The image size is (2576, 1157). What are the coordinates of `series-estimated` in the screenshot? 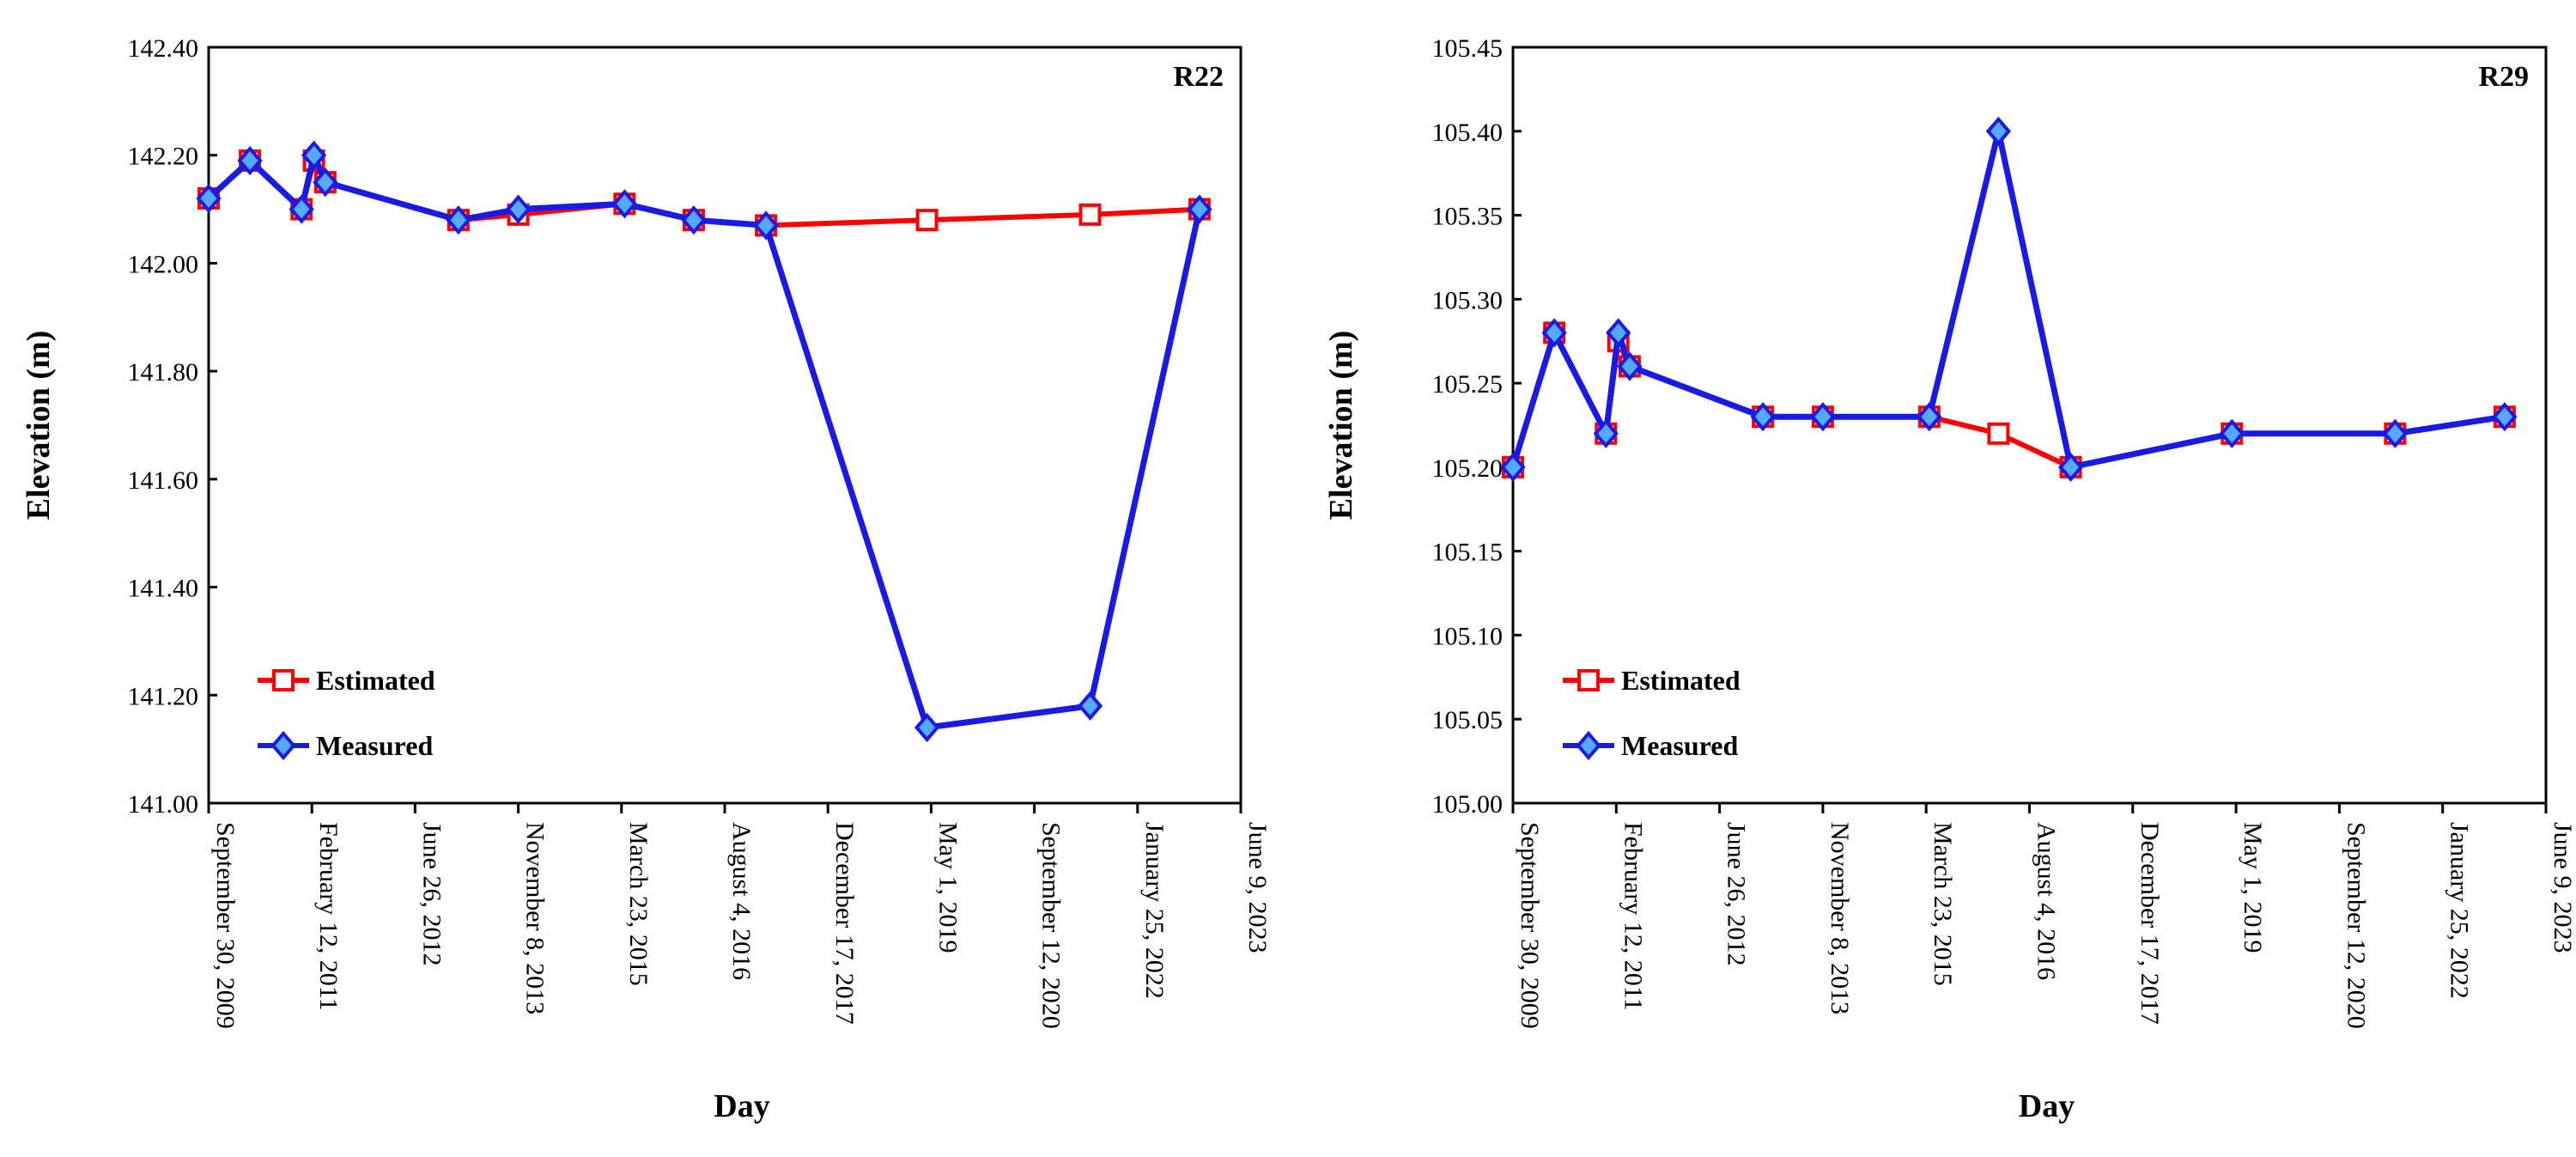 It's located at (2009, 399).